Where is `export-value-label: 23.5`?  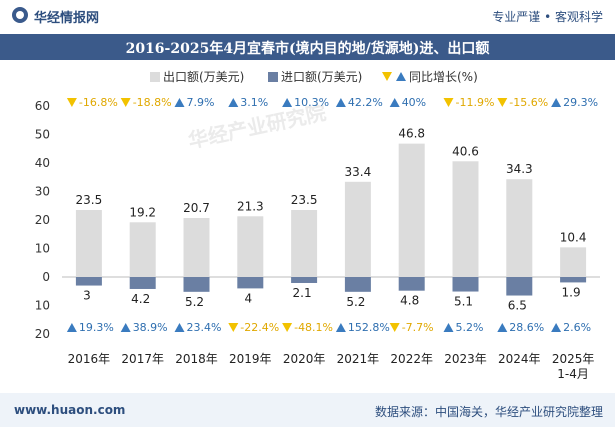 export-value-label: 23.5 is located at coordinates (304, 200).